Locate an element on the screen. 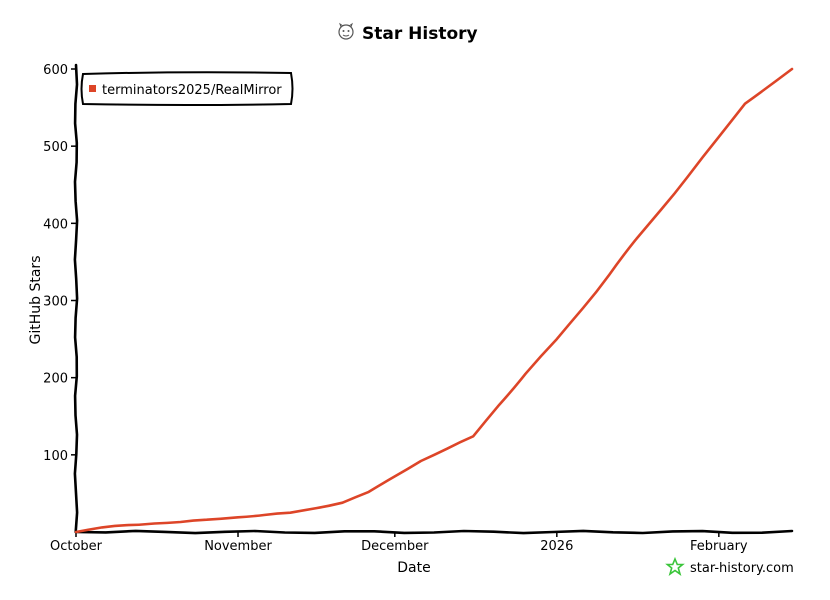  x-tick-label: October is located at coordinates (76, 546).